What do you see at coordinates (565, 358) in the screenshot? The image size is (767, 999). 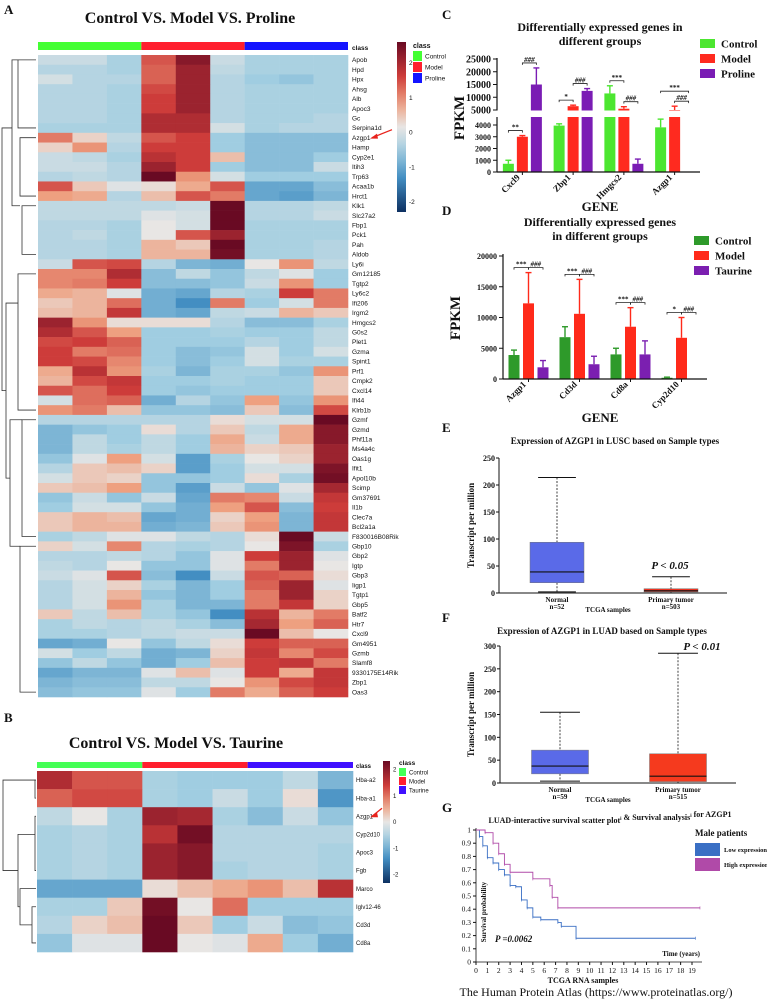 I see `bar-control` at bounding box center [565, 358].